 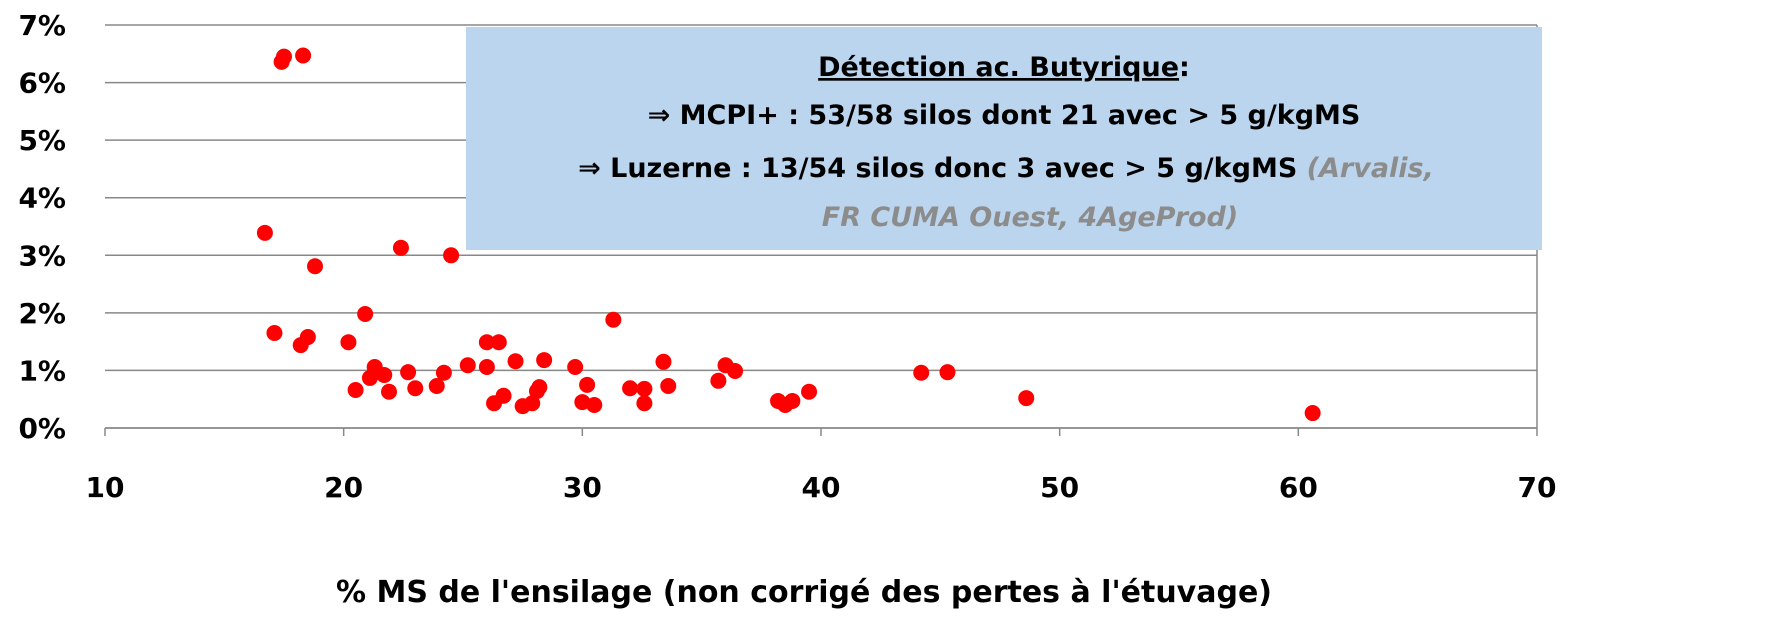 What do you see at coordinates (42, 370) in the screenshot?
I see `y-tick-label: 1%` at bounding box center [42, 370].